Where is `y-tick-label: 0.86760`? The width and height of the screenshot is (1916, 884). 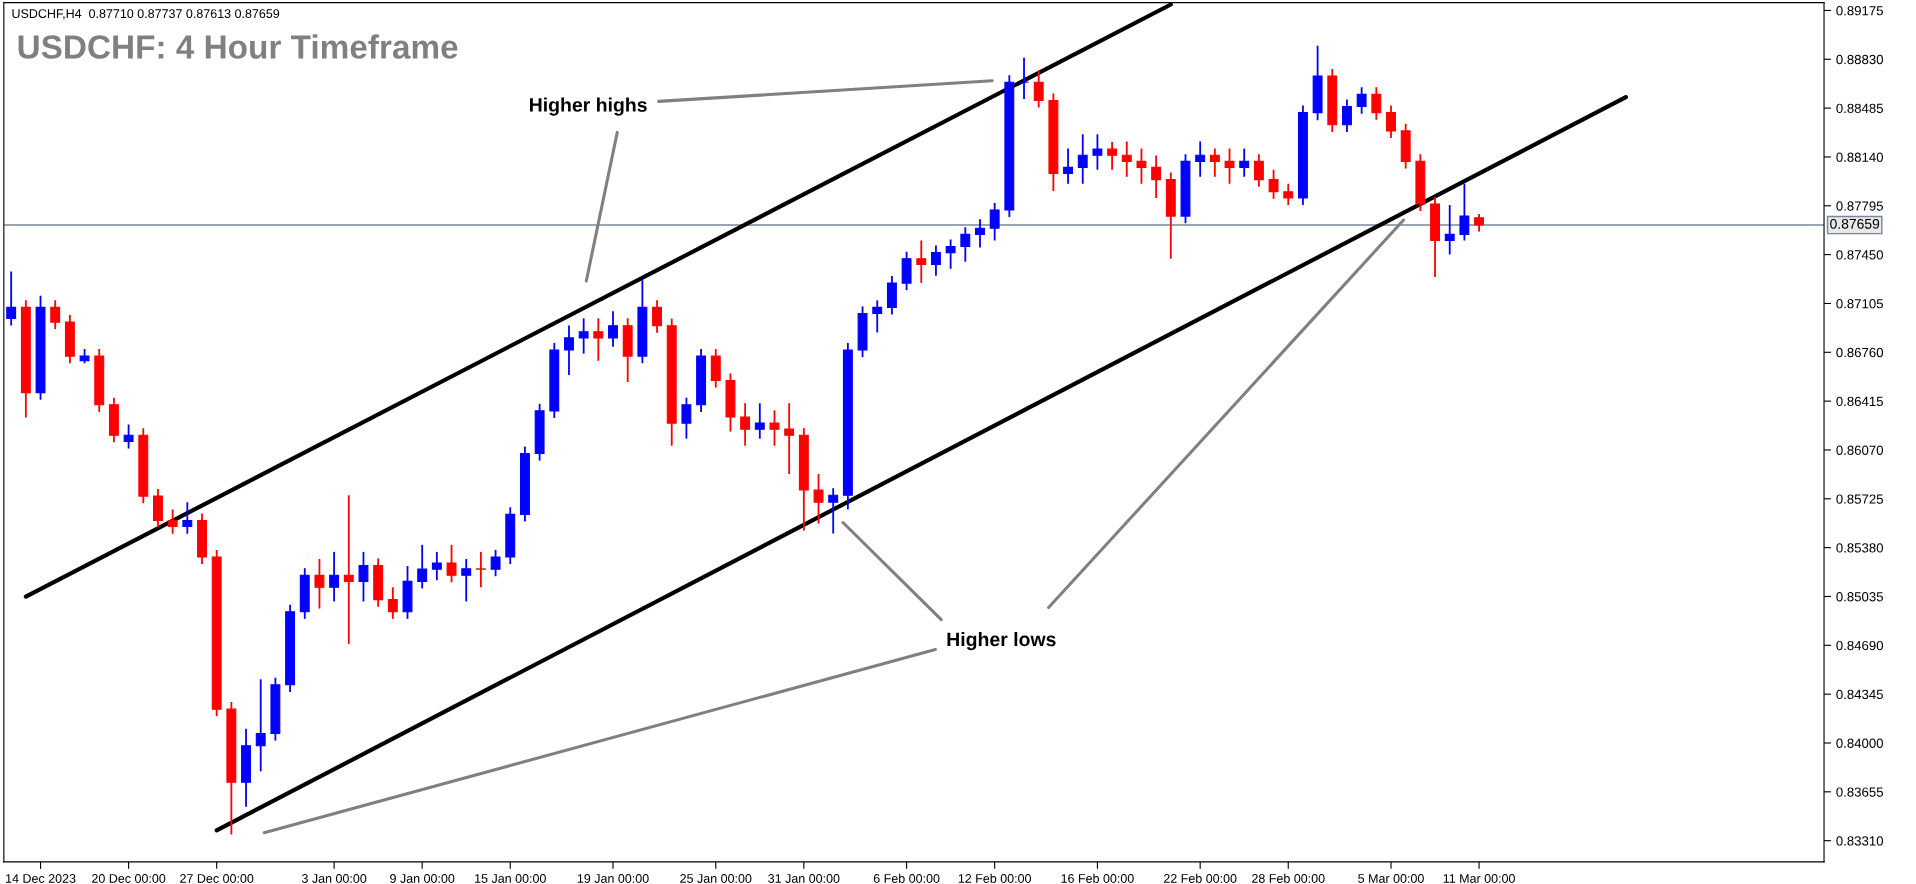
y-tick-label: 0.86760 is located at coordinates (1860, 352).